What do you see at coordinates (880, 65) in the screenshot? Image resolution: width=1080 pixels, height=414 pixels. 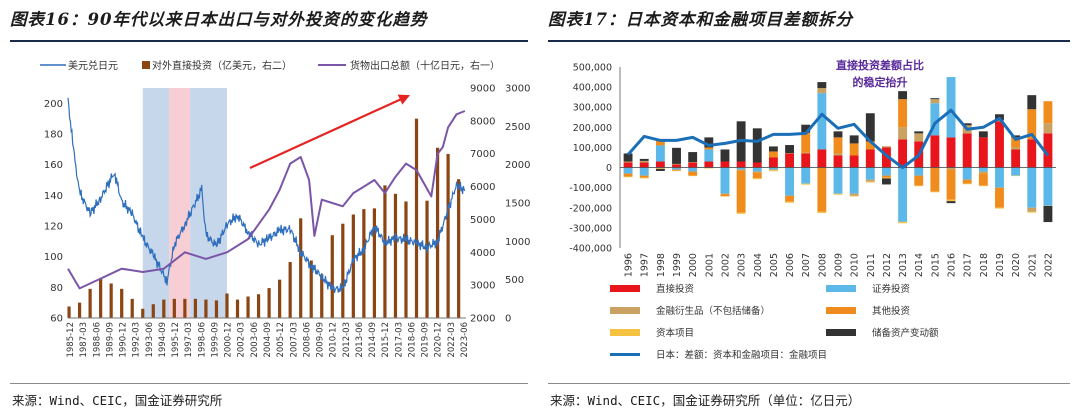 I see `annotation-line-1: 直接投资差额占比` at bounding box center [880, 65].